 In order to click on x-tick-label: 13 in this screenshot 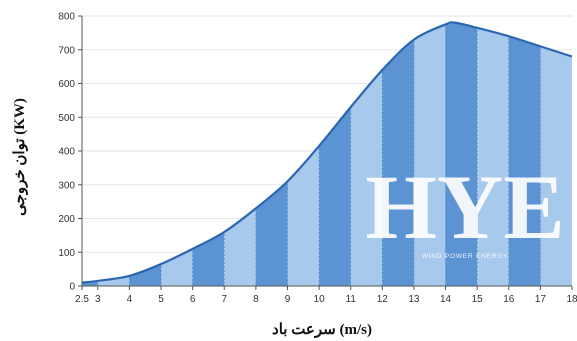, I will do `click(414, 299)`.